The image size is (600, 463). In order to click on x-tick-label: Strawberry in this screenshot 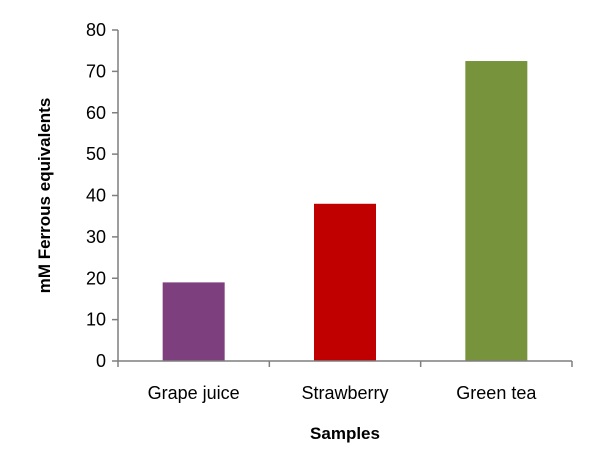, I will do `click(344, 393)`.